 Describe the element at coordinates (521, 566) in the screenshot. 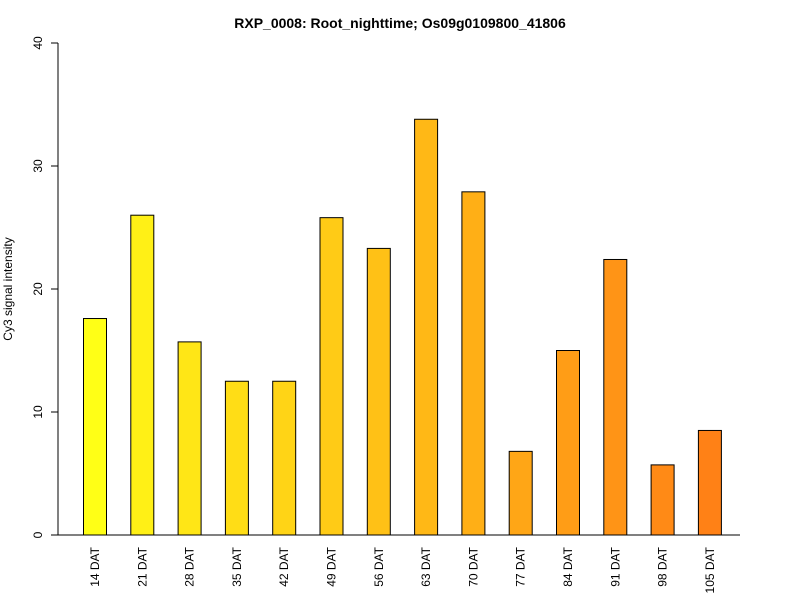

I see `x-tick-label: 77 DAT` at that location.